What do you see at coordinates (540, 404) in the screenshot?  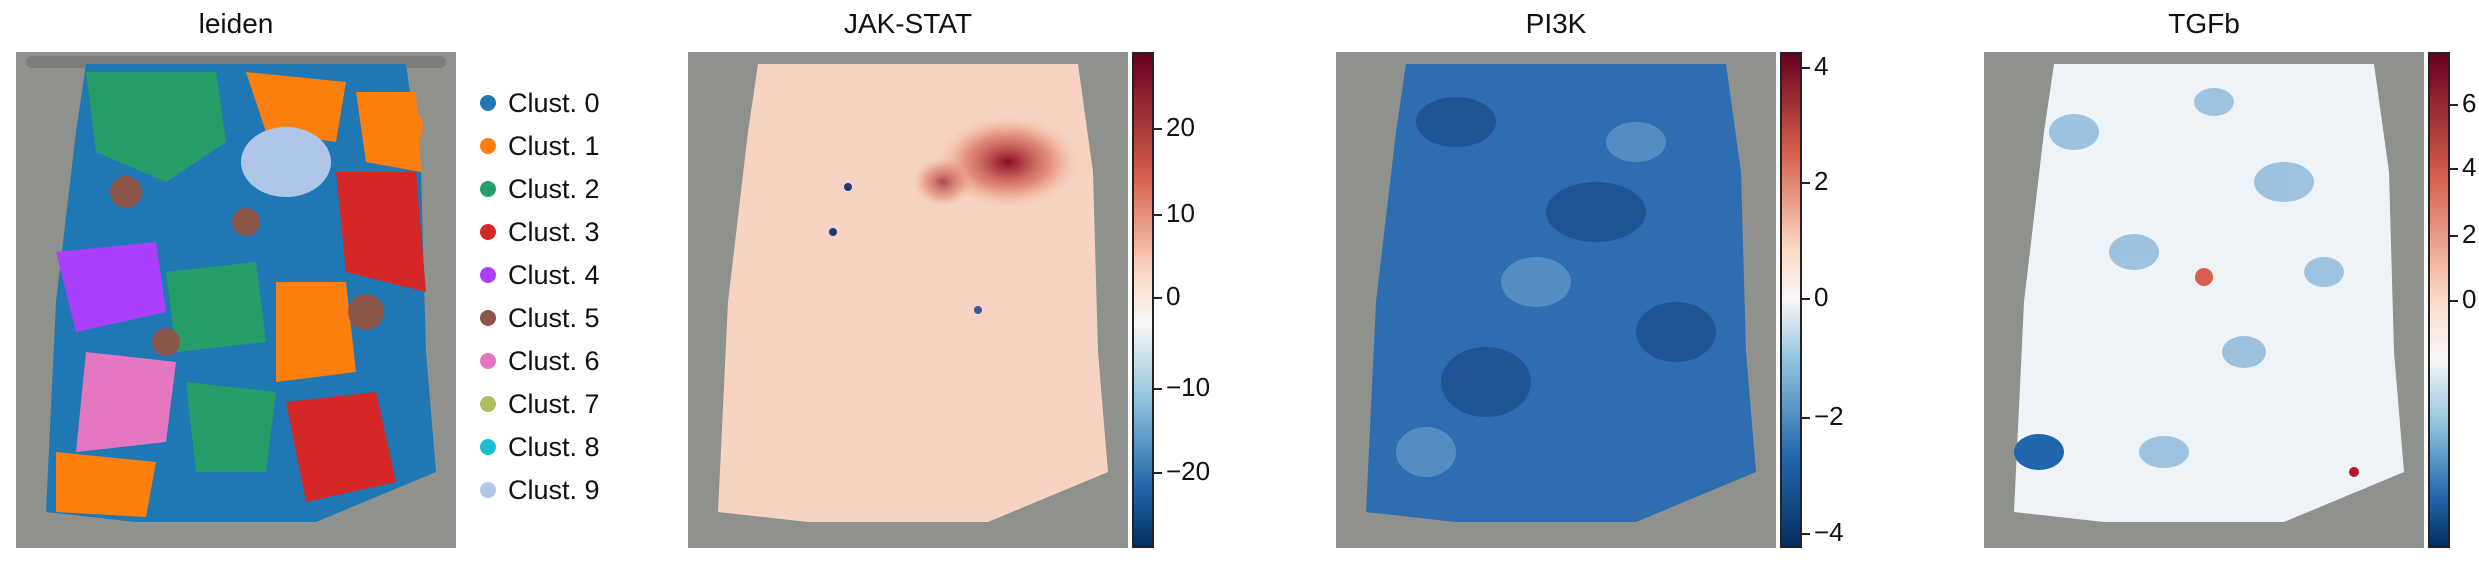 I see `legend-item: Clust. 7` at bounding box center [540, 404].